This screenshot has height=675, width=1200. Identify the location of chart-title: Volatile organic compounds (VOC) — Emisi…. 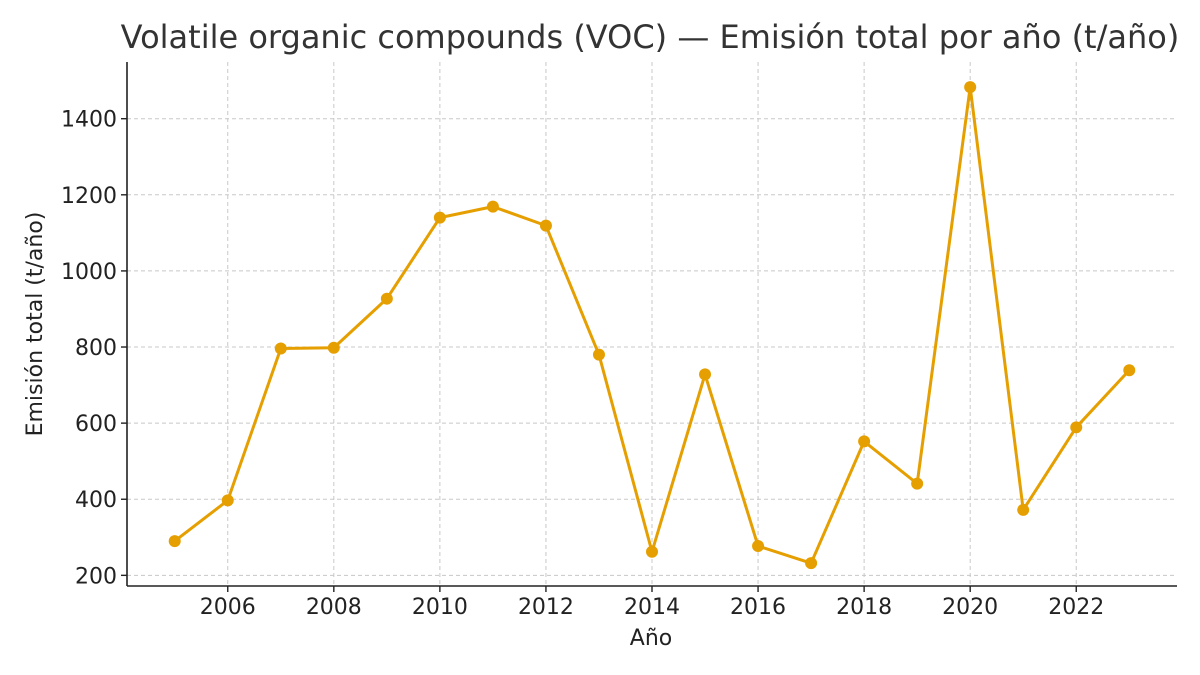
(650, 37).